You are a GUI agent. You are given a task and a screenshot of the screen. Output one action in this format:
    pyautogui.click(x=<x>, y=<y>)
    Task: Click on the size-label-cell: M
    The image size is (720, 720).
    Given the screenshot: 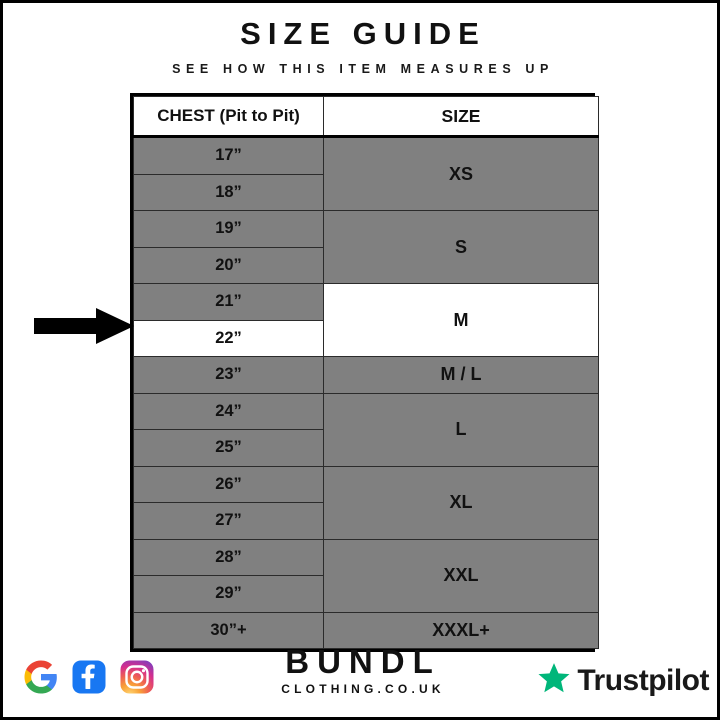 What is the action you would take?
    pyautogui.click(x=461, y=320)
    